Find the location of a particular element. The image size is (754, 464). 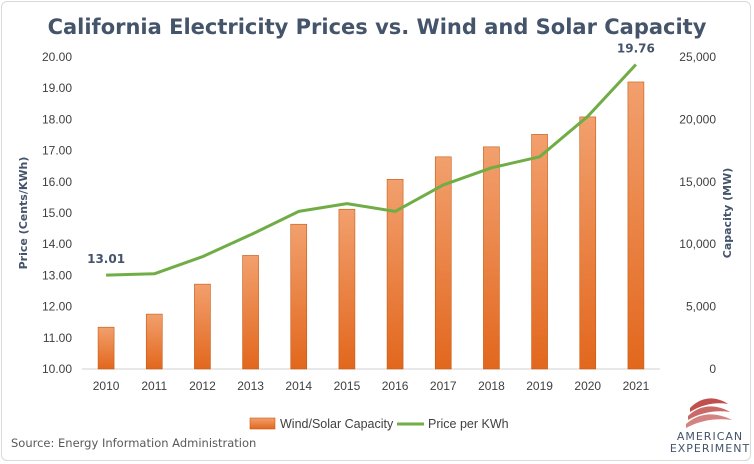

x-tick-label: 2020 is located at coordinates (587, 386).